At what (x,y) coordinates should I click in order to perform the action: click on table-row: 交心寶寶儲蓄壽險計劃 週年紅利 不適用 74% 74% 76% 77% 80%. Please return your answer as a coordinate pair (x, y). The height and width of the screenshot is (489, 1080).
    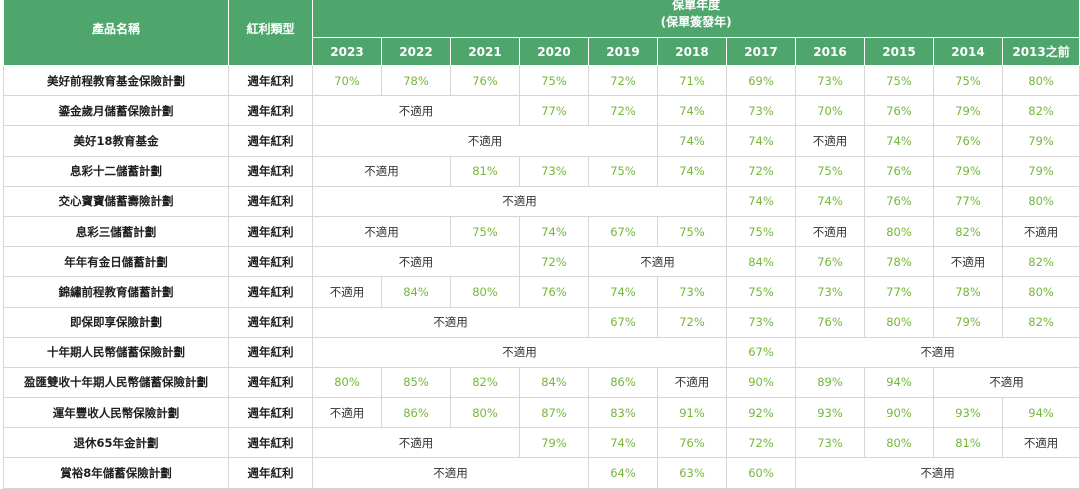
    Looking at the image, I should click on (541, 201).